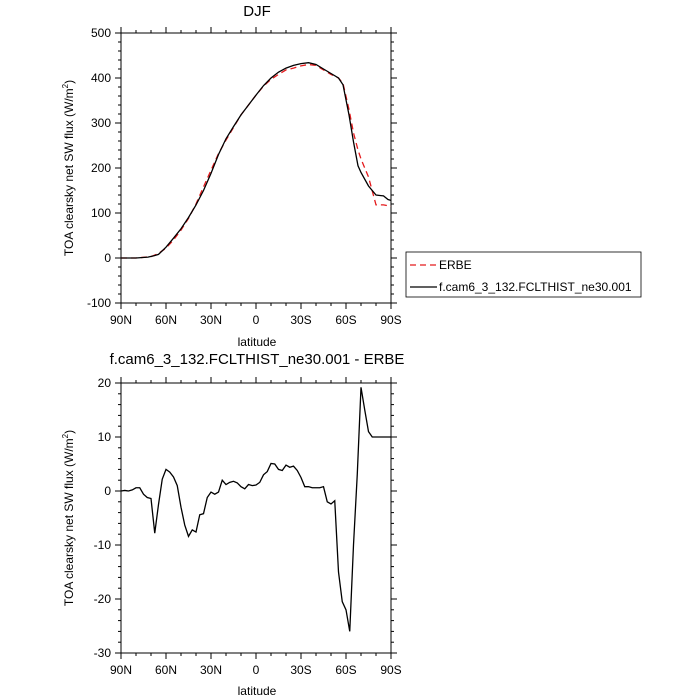 The image size is (700, 700). Describe the element at coordinates (121, 670) in the screenshot. I see `bottom-x-tick-label: 90N` at that location.